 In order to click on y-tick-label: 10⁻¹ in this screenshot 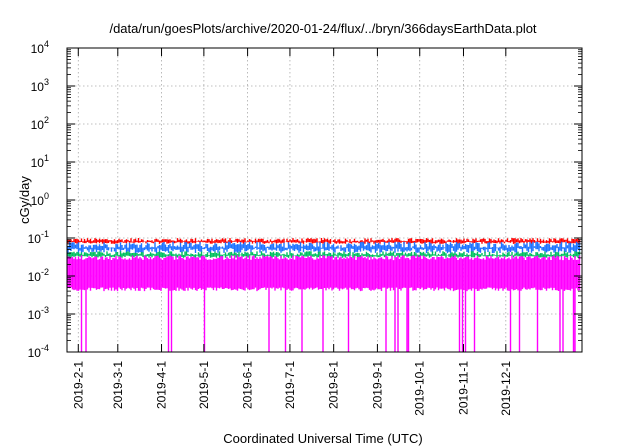, I will do `click(38, 237)`.